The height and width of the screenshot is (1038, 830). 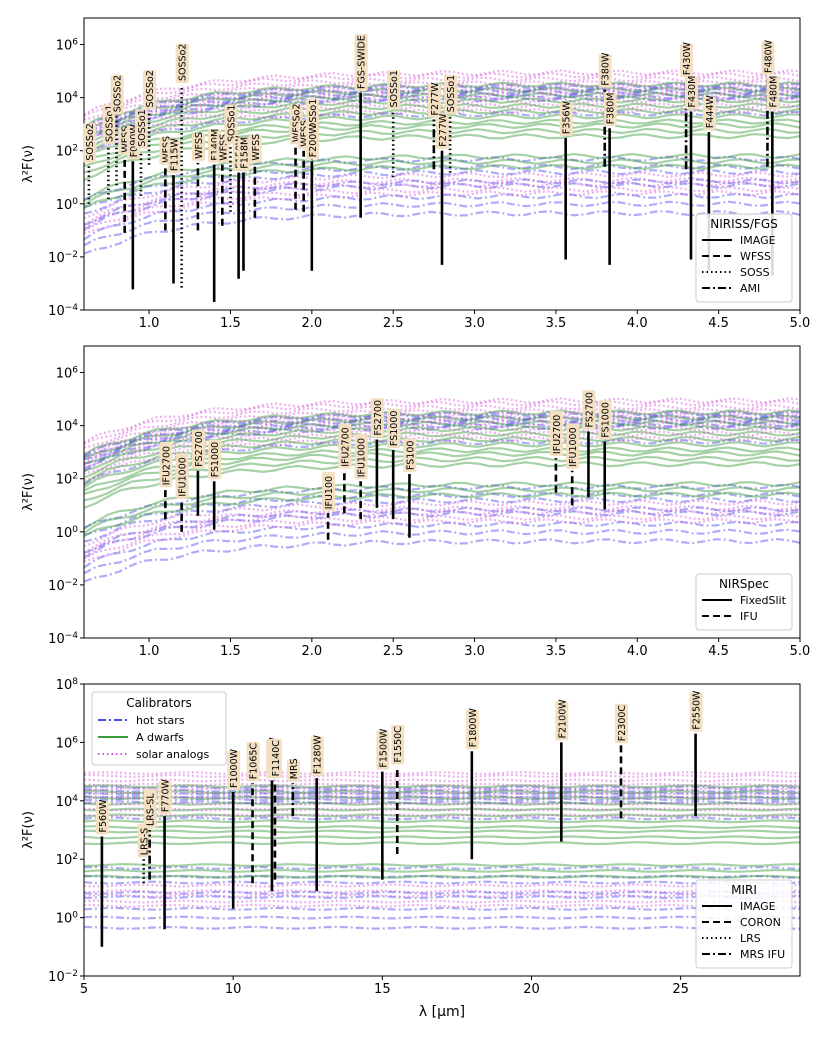 I want to click on x-tick-label: 10, so click(x=233, y=989).